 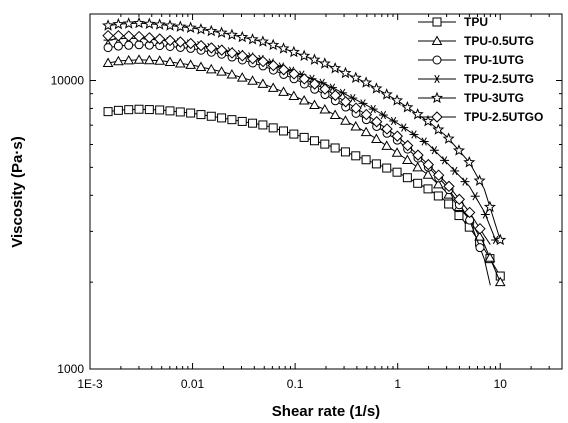 I want to click on legend-item: TPU-0.5UTG, so click(x=476, y=41).